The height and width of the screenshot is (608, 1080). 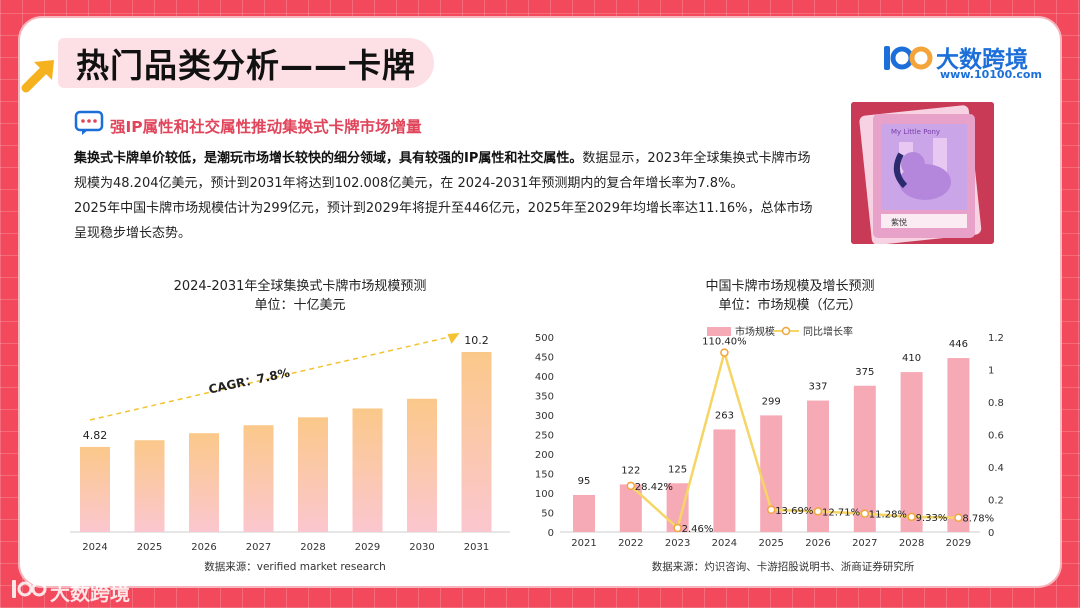 What do you see at coordinates (544, 377) in the screenshot?
I see `chart2-left-tick: 400` at bounding box center [544, 377].